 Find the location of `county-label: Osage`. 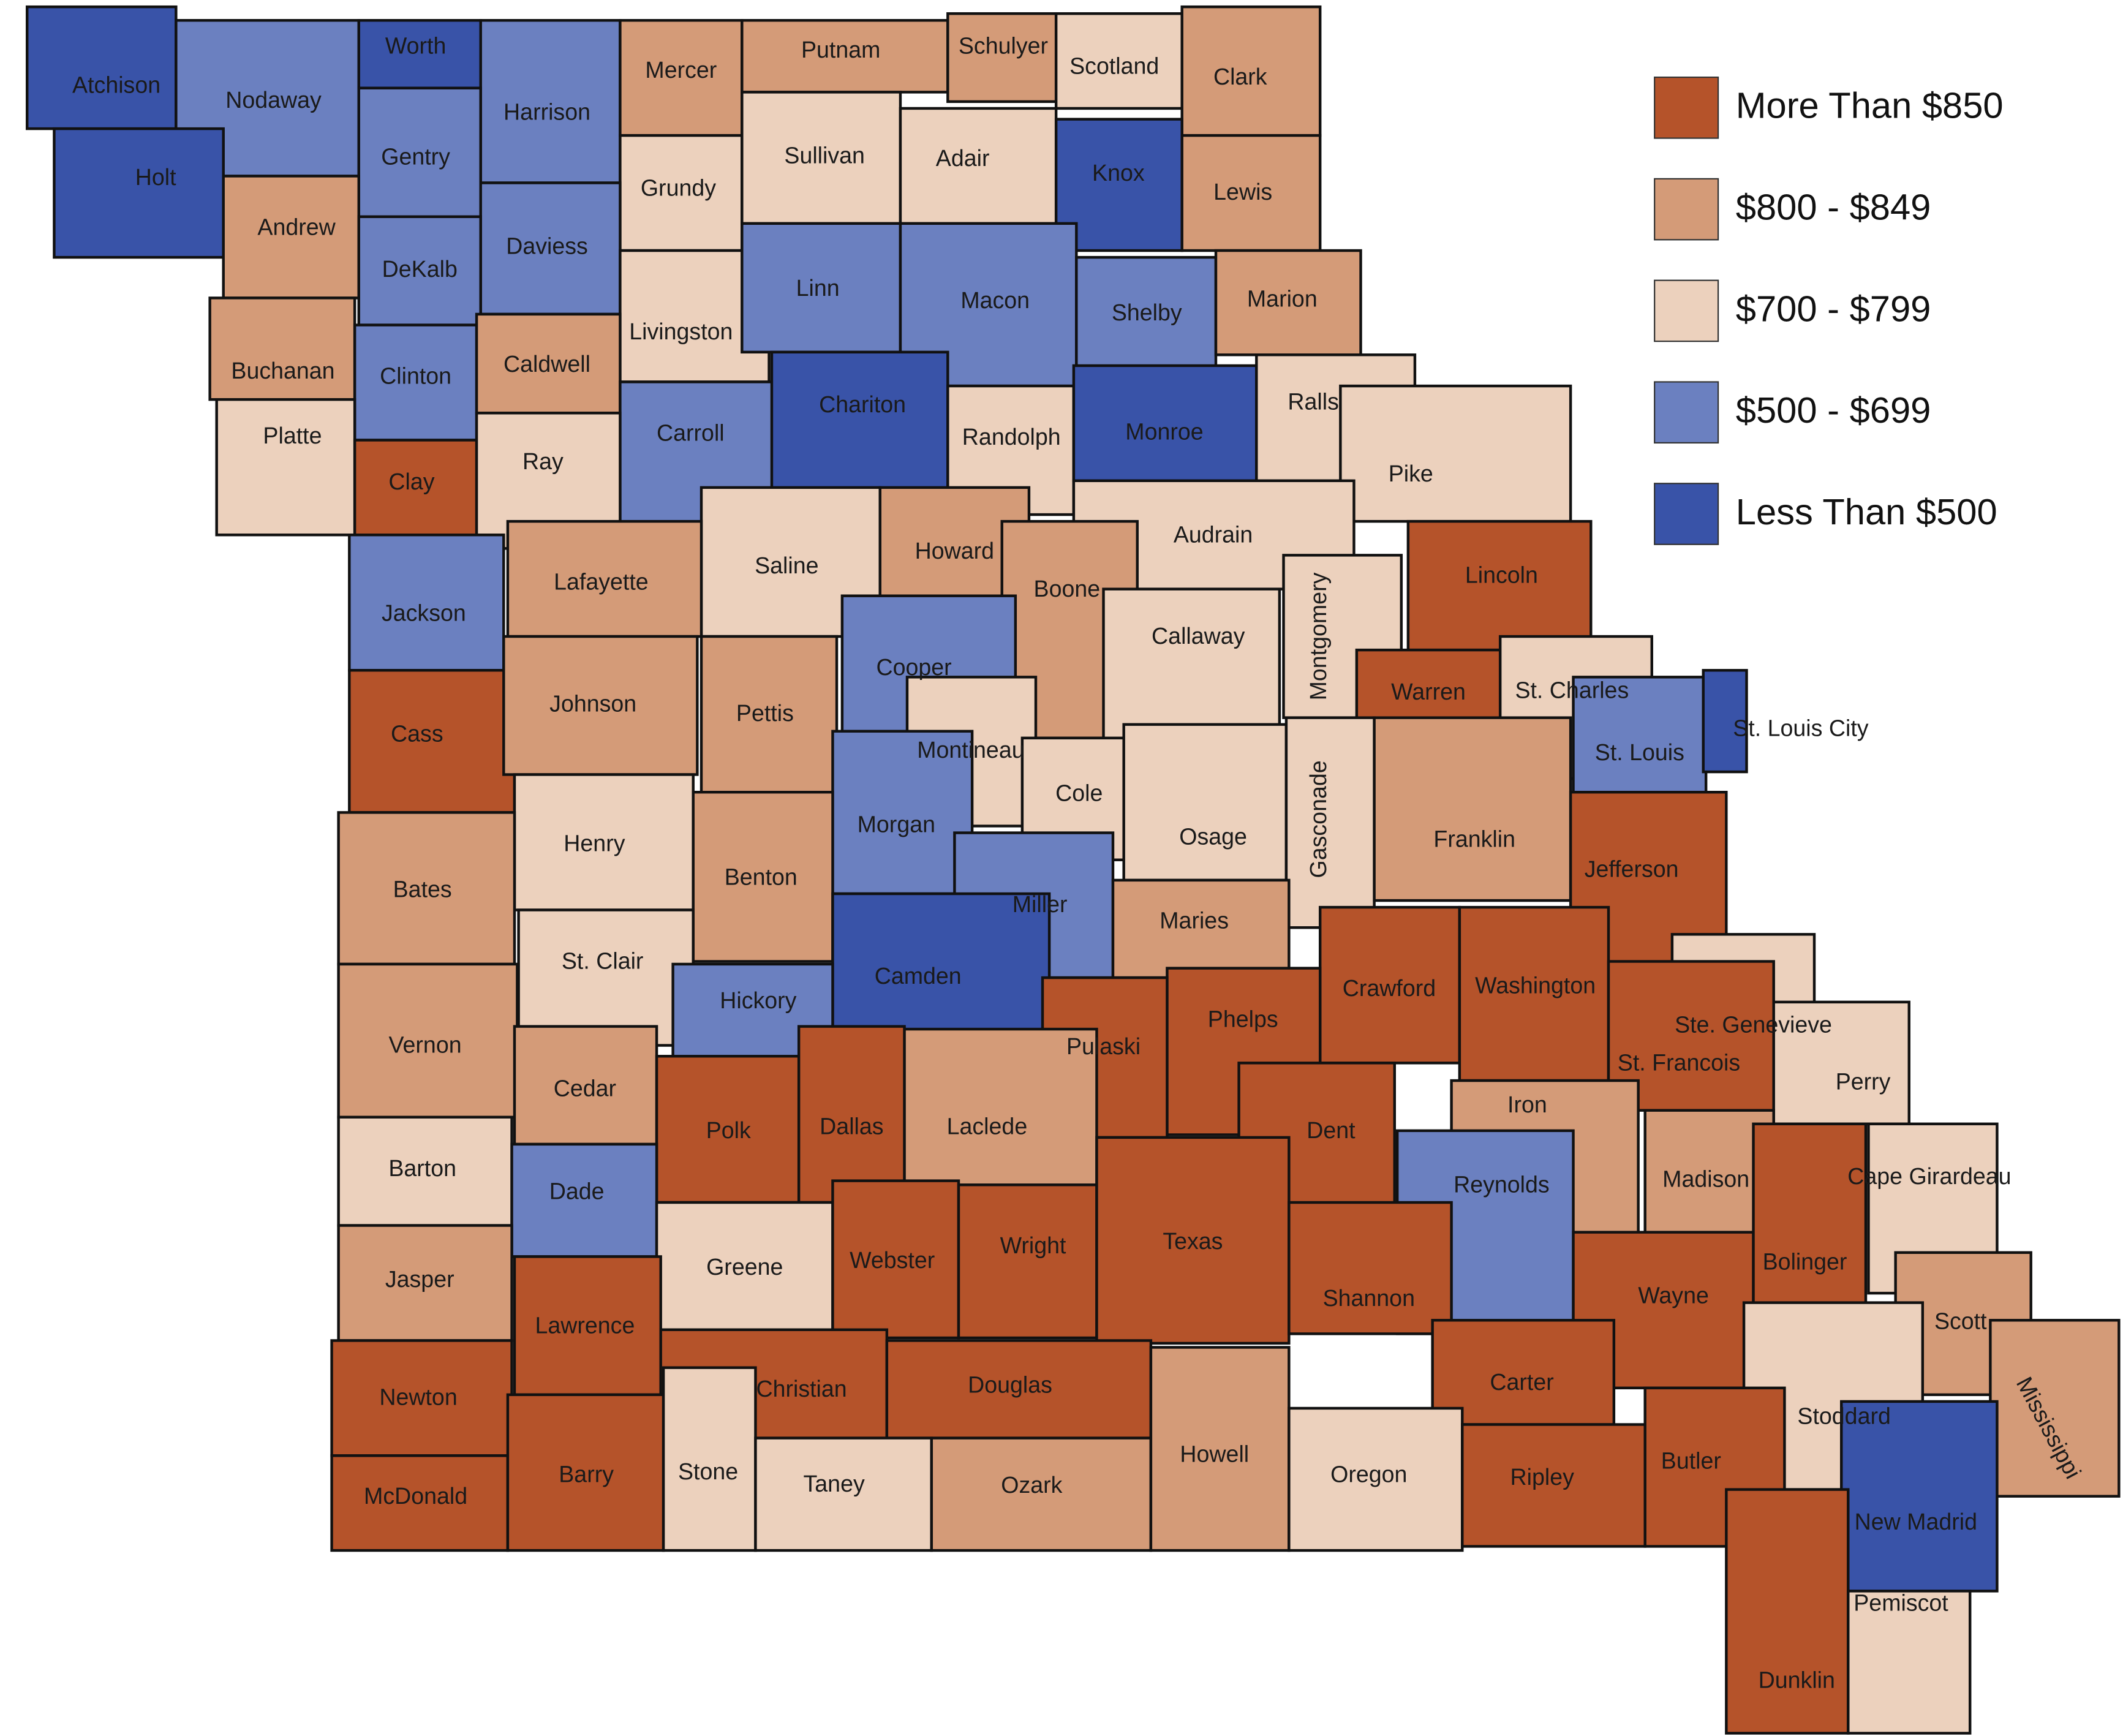

county-label: Osage is located at coordinates (1213, 836).